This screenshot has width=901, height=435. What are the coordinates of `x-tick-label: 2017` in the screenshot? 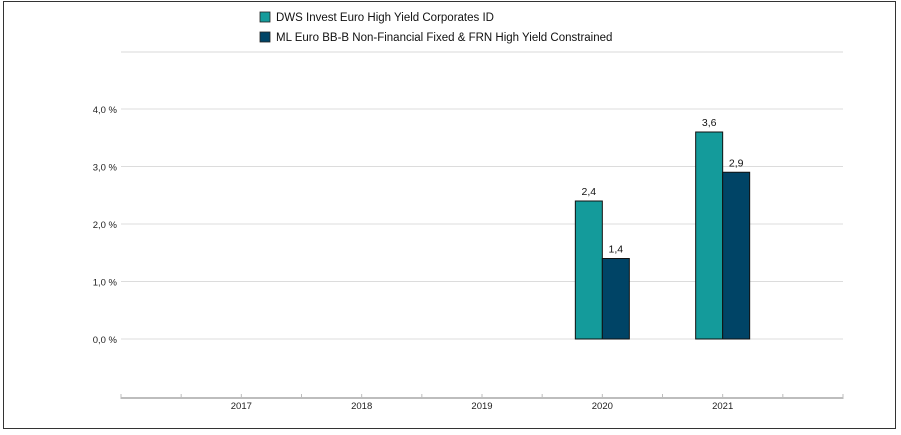 It's located at (241, 406).